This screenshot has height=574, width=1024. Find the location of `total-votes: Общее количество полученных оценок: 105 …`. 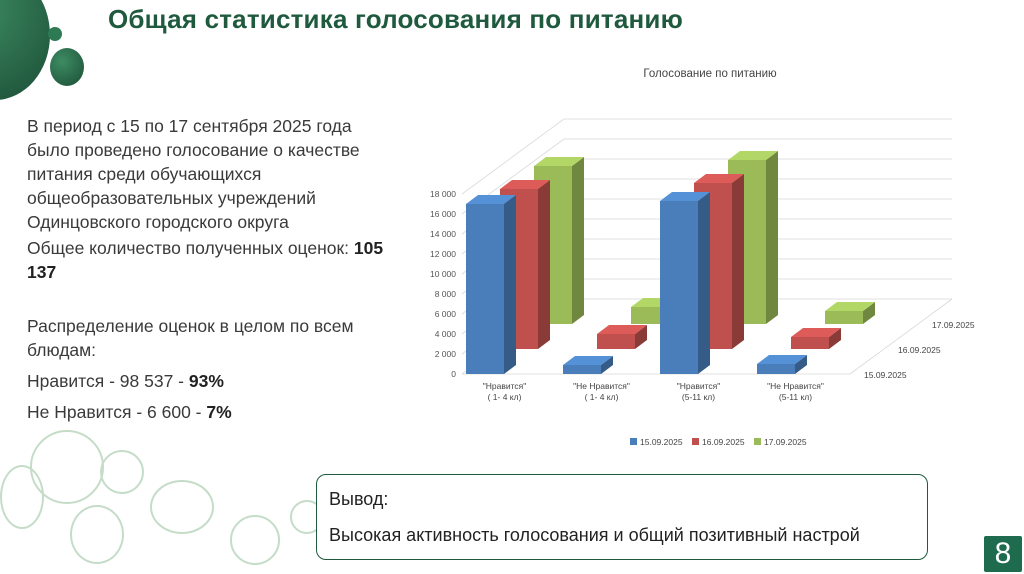

total-votes: Общее количество полученных оценок: 105 … is located at coordinates (212, 260).